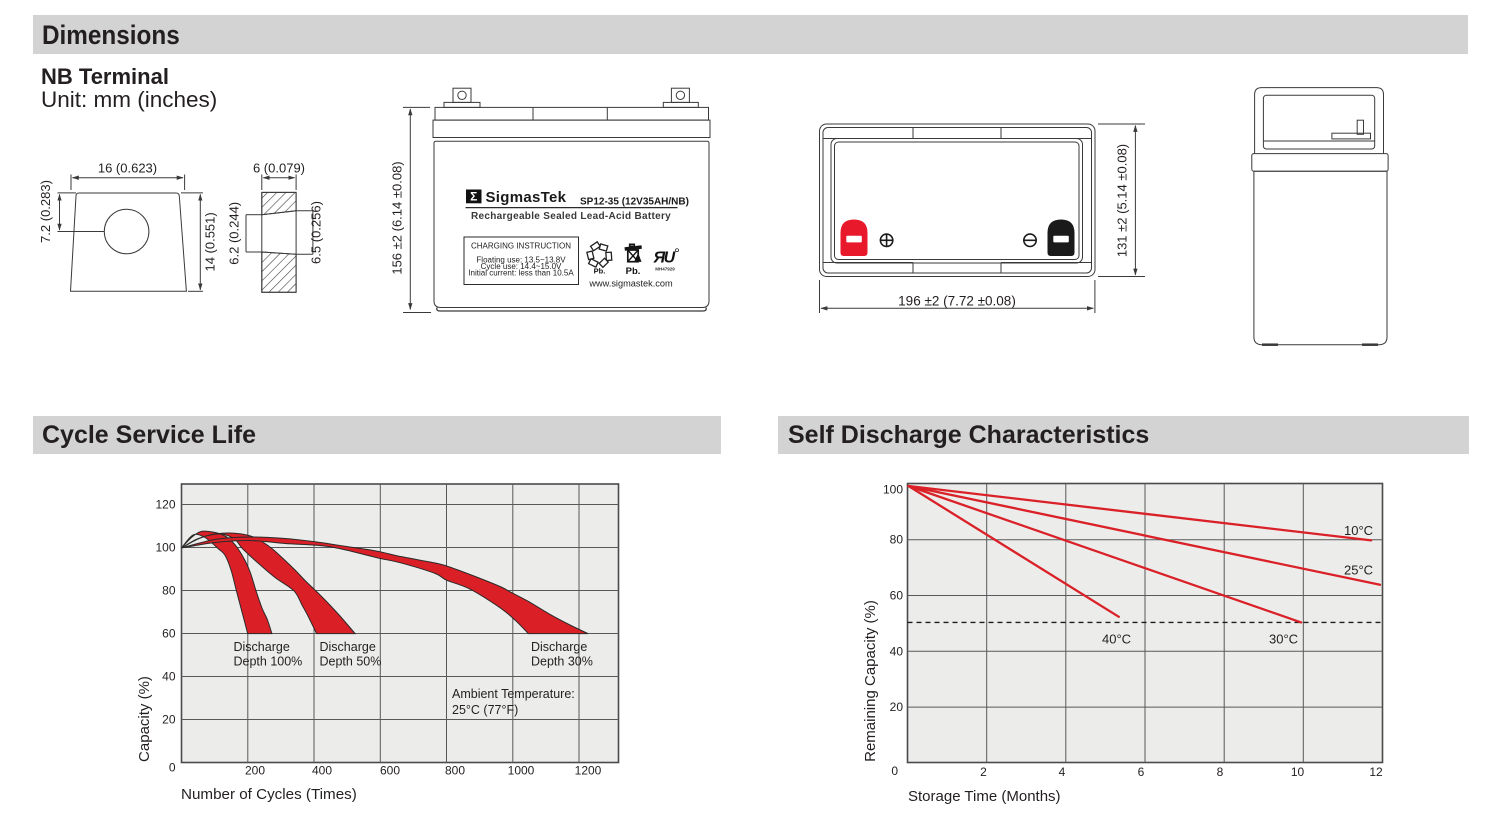 This screenshot has width=1500, height=826. I want to click on svg-text: Remaining Capacity (%), so click(870, 681).